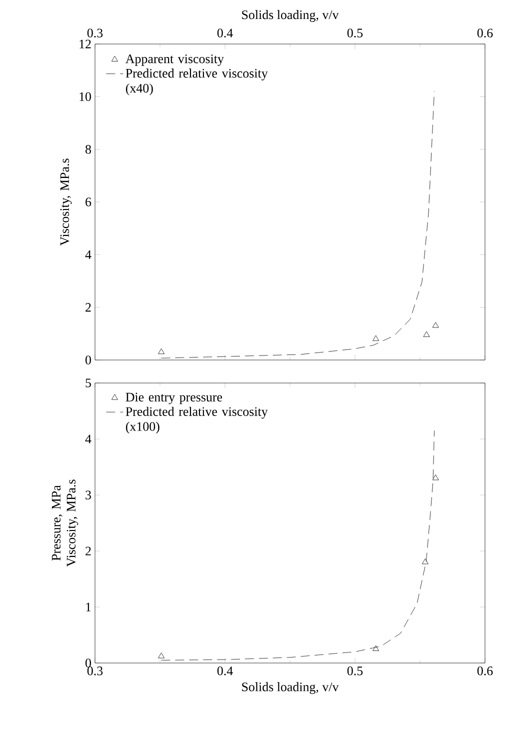  I want to click on legend-label: Predicted relative viscosity (x100), so click(197, 420).